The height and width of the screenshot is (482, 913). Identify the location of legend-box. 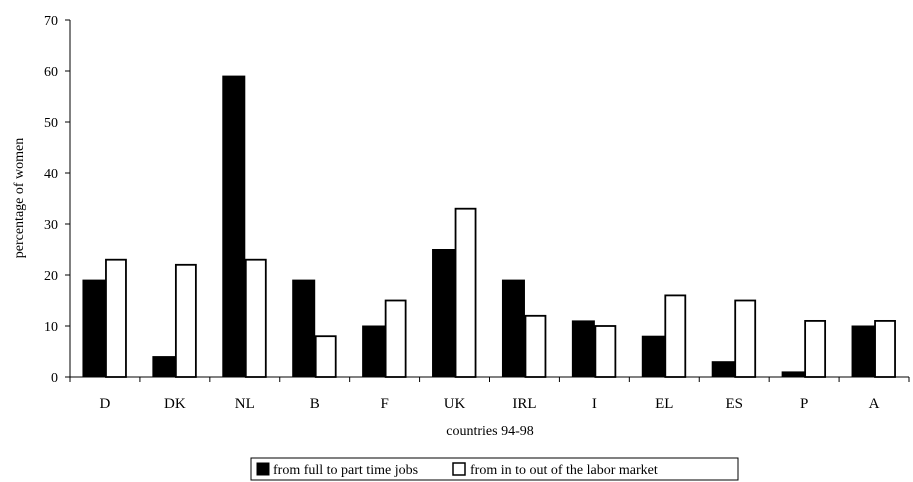
(494, 469).